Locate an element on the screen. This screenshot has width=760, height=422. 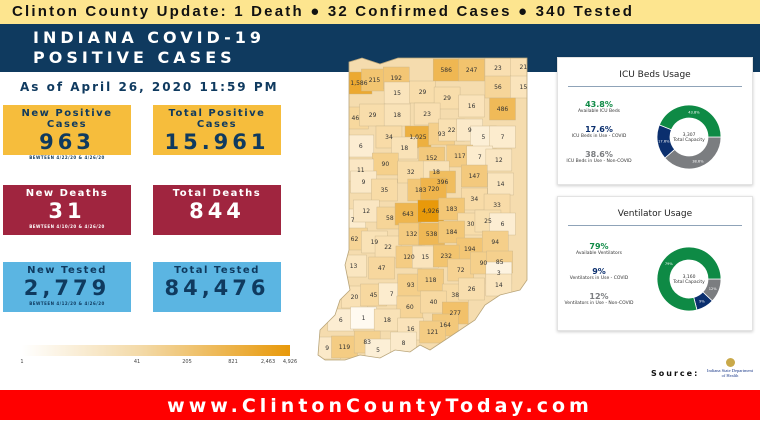
scale-tick: 821 is located at coordinates (233, 362).